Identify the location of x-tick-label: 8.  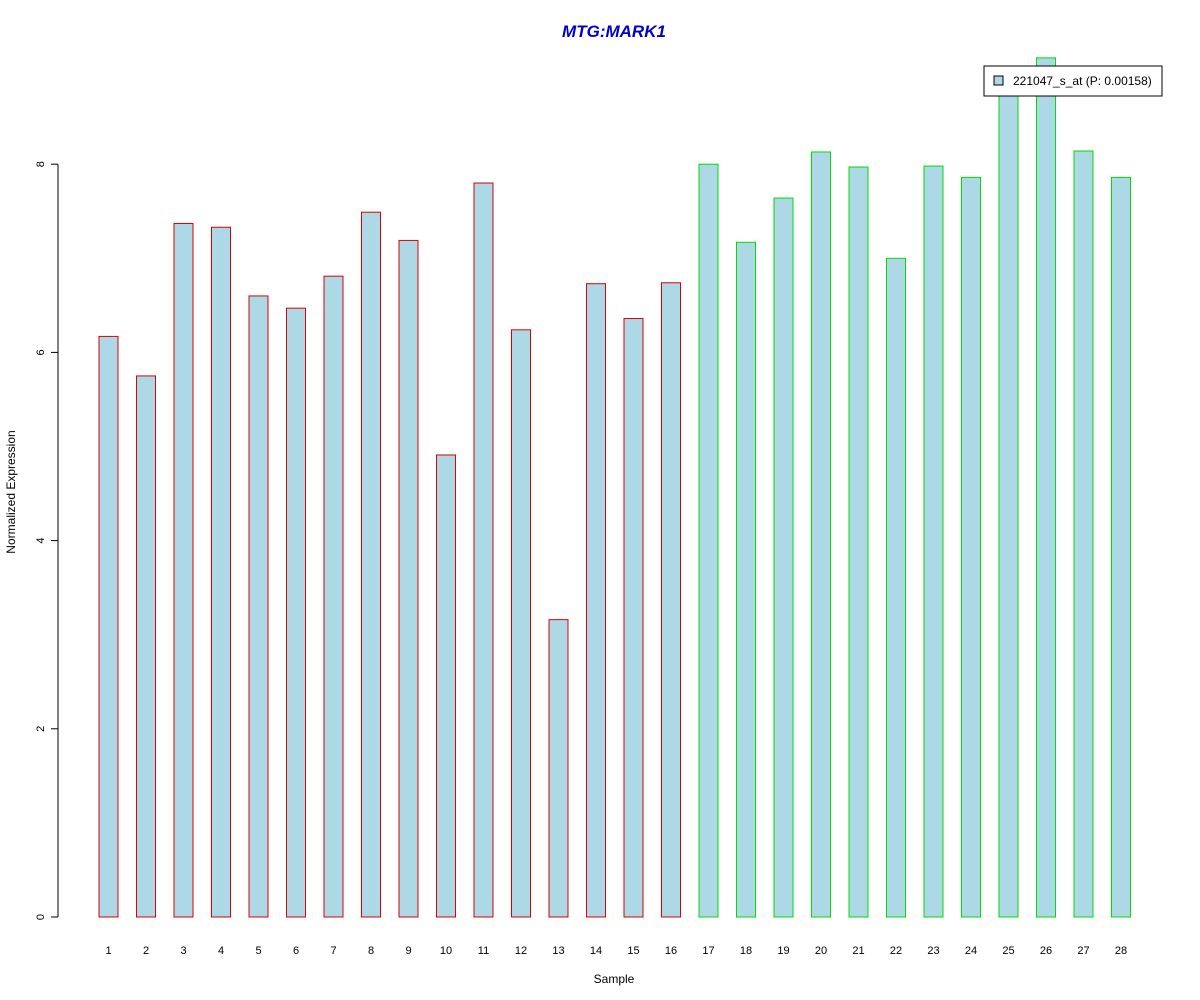
(371, 951).